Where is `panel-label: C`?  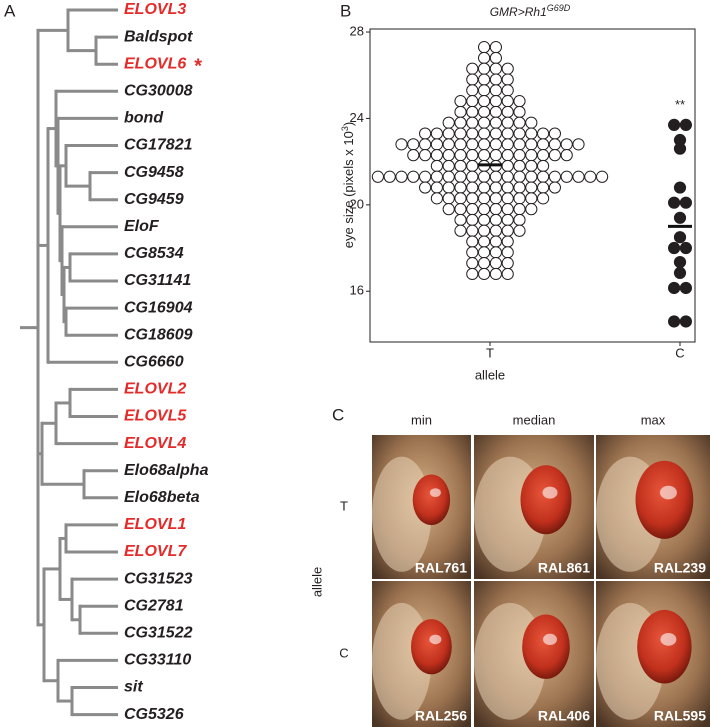 panel-label: C is located at coordinates (338, 414).